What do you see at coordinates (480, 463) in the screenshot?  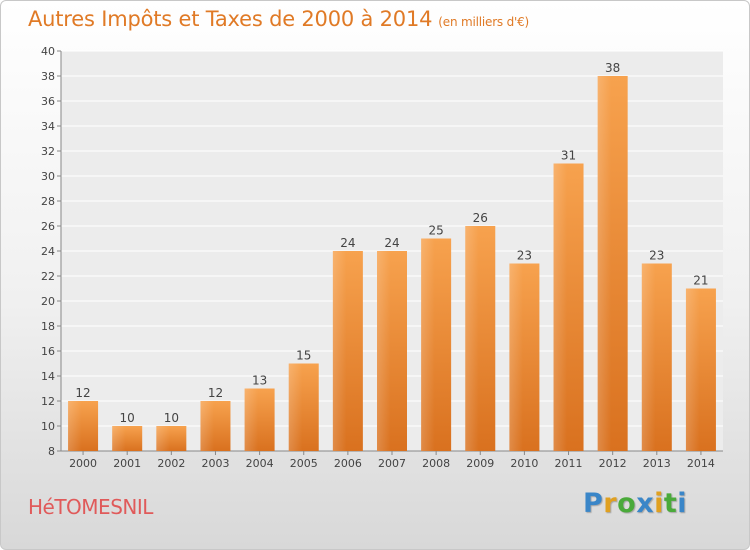 I see `x-tick-label: 2009` at bounding box center [480, 463].